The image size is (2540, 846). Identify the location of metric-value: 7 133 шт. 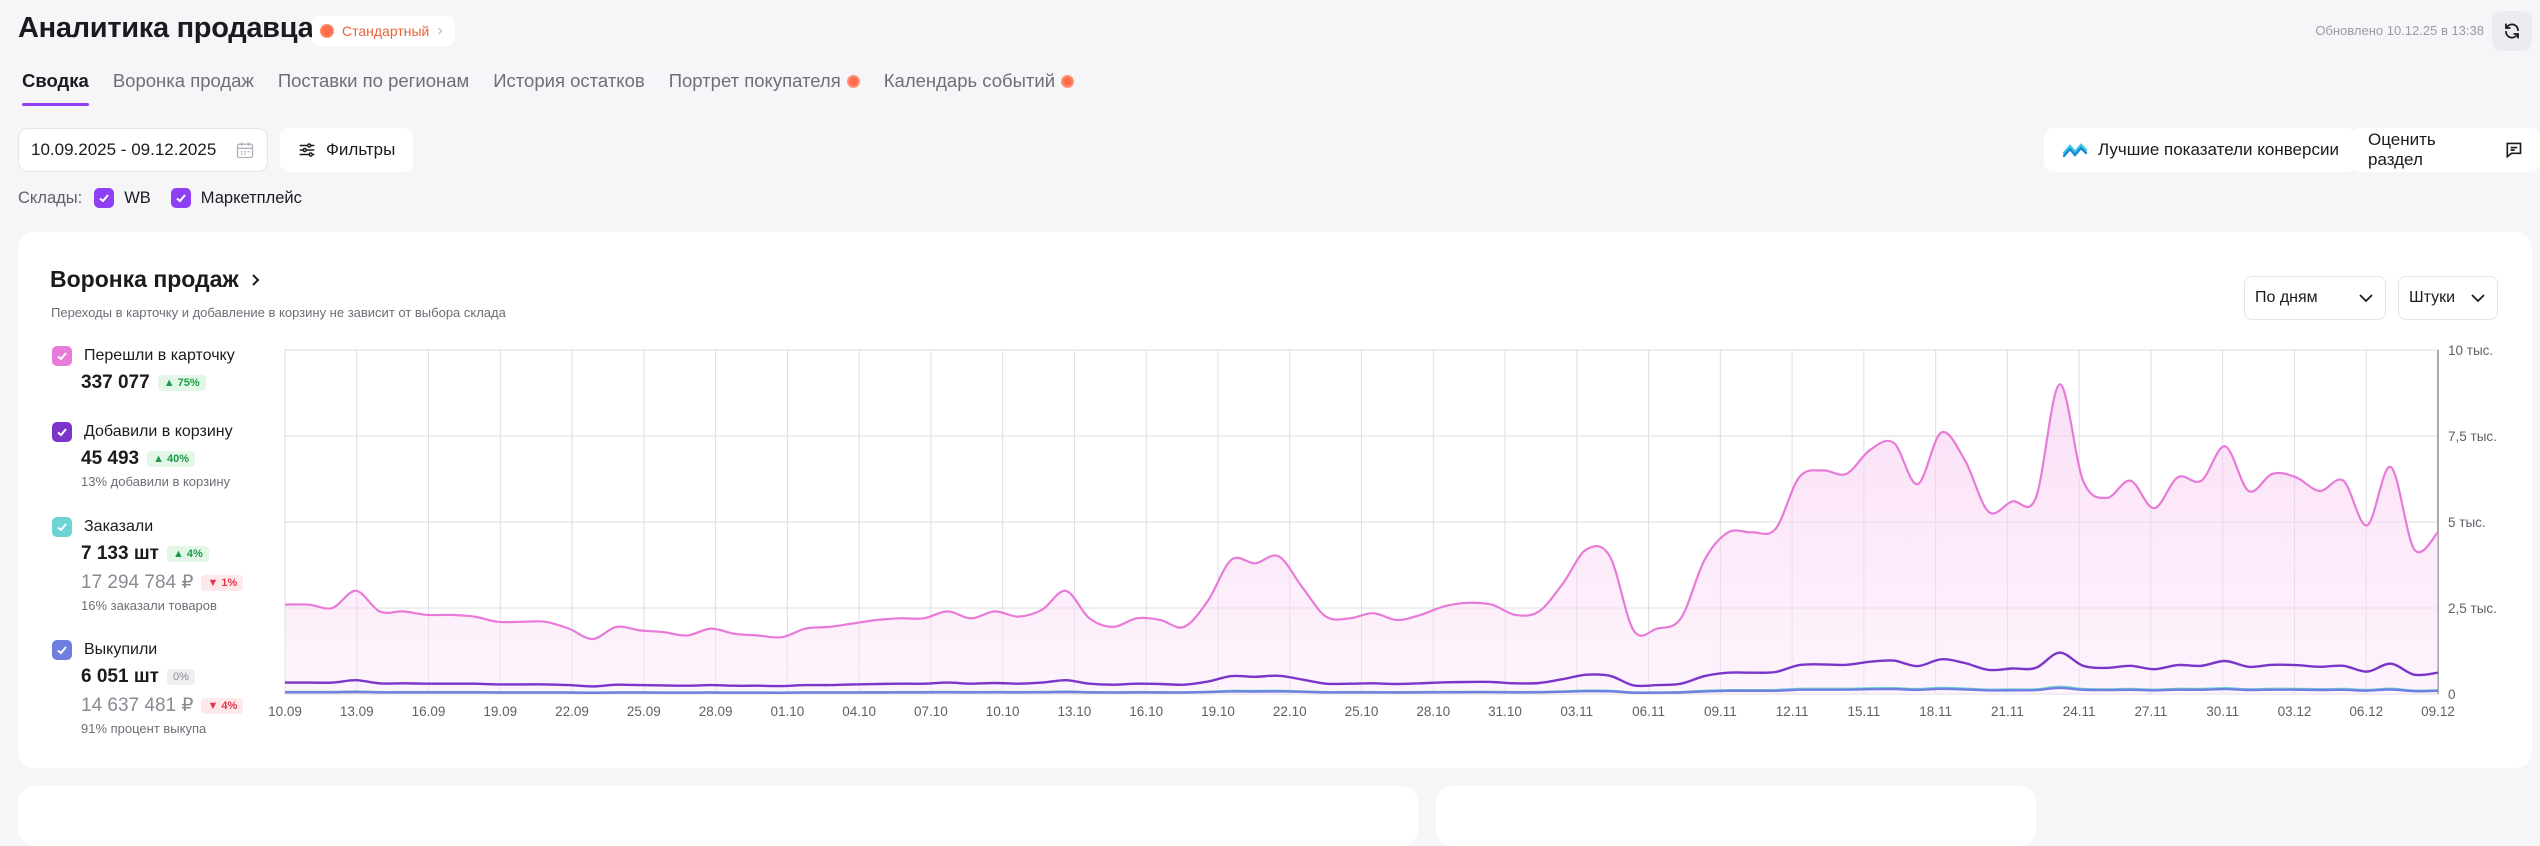
(120, 553).